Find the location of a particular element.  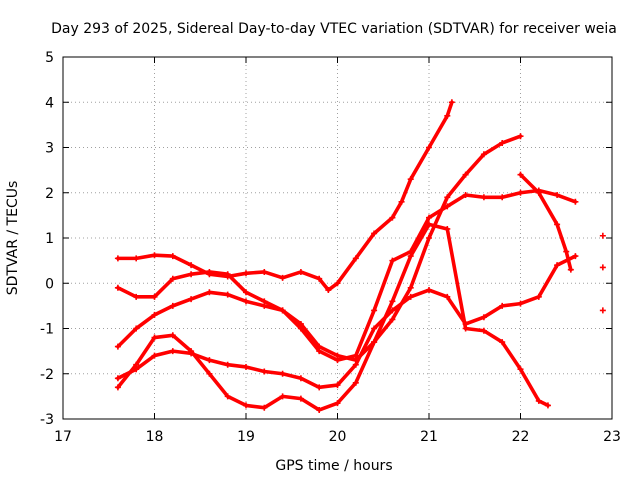

y-axis-label: SDTVAR / TECUs is located at coordinates (13, 238).